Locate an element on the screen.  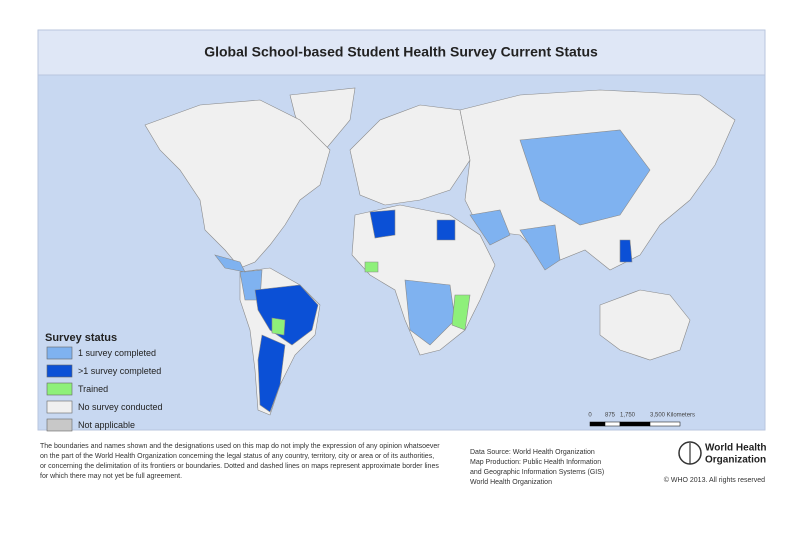
legend-label: >1 survey completed is located at coordinates (119, 371).